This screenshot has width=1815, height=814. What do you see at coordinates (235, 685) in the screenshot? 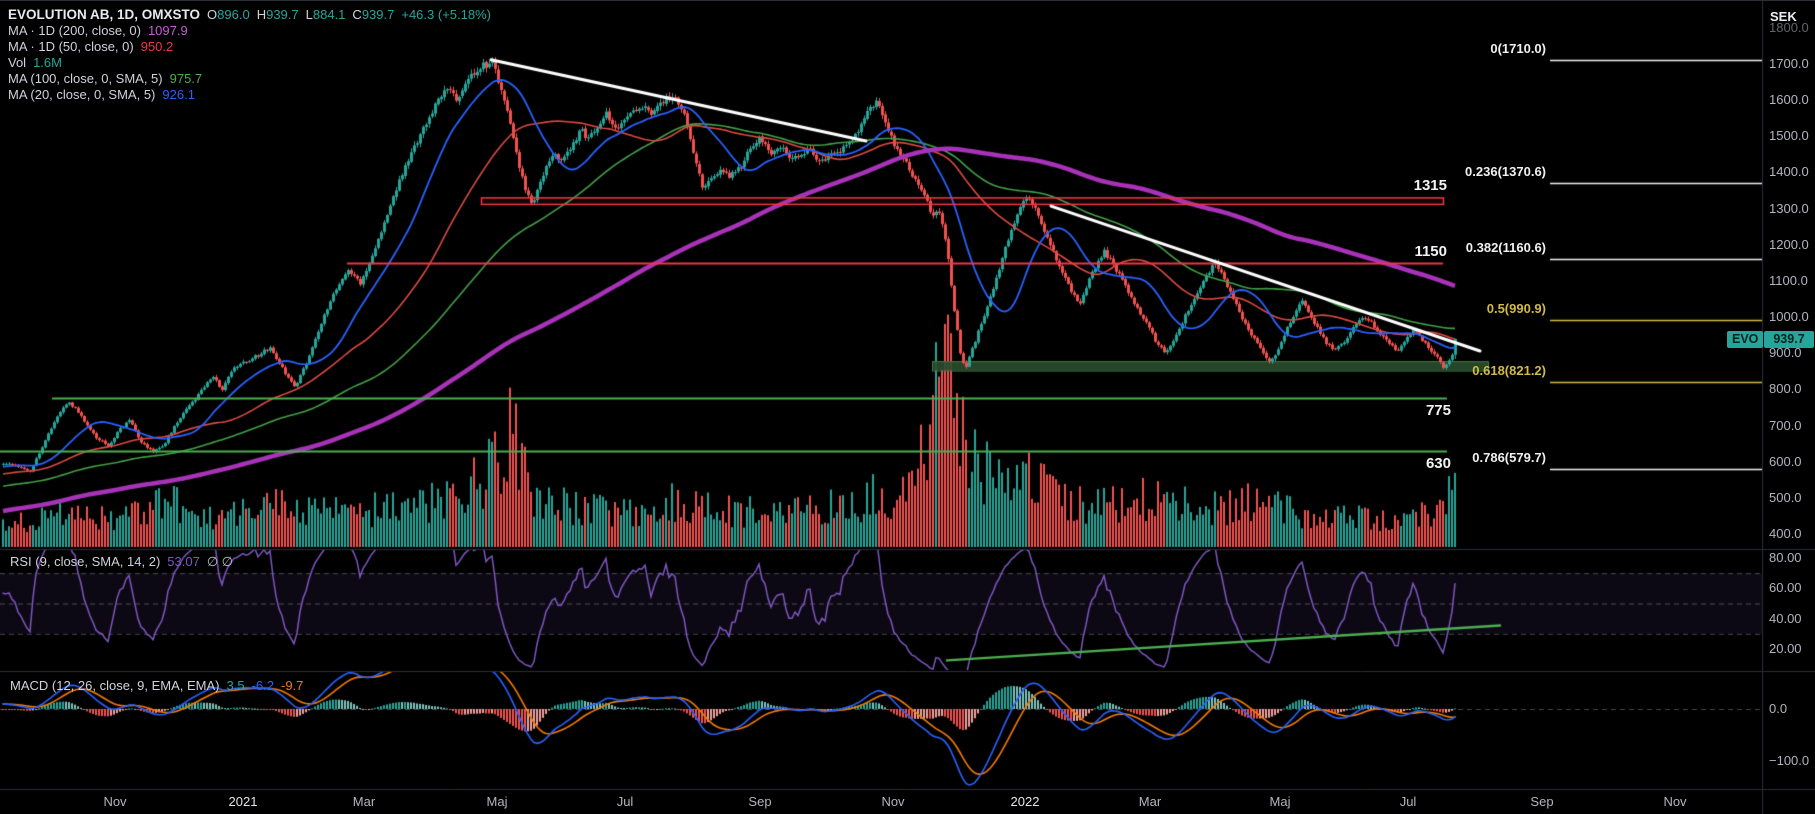
I see `macd-value: 3.5` at bounding box center [235, 685].